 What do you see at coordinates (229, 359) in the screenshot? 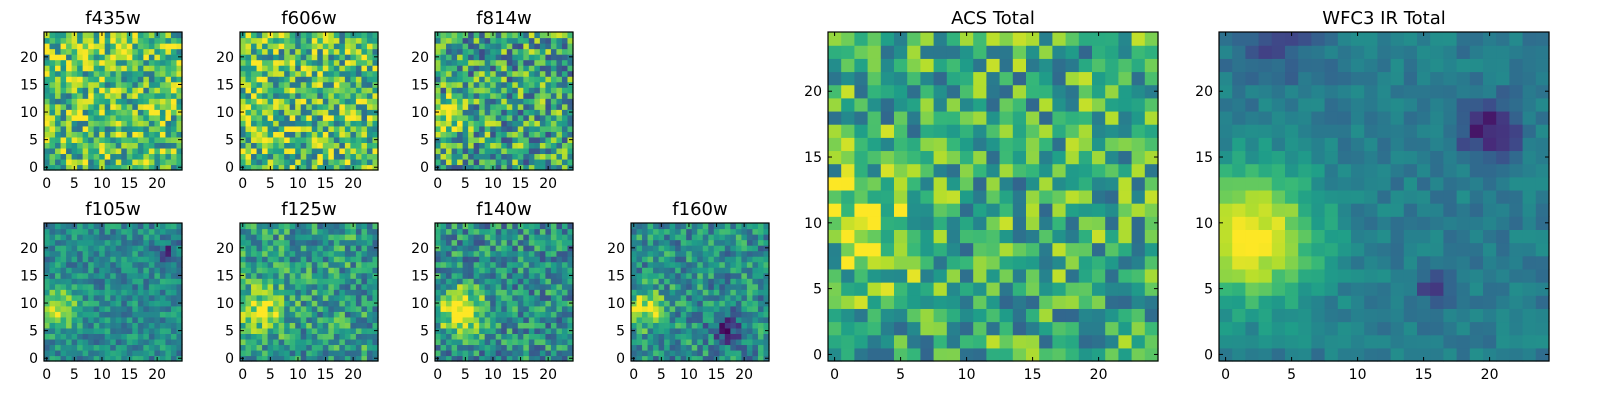
I see `y-tick-label: 0` at bounding box center [229, 359].